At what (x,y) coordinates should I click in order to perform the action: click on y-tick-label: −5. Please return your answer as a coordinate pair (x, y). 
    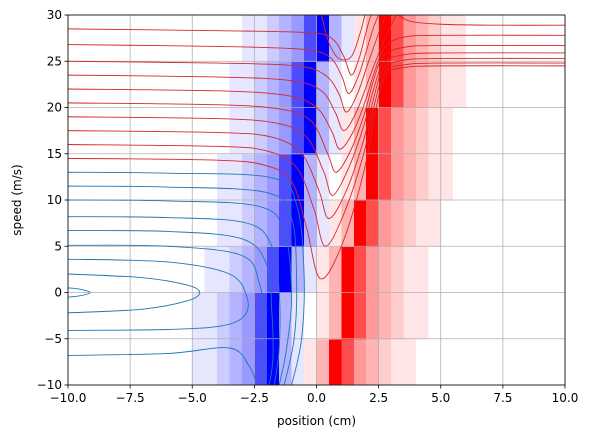
    Looking at the image, I should click on (53, 339).